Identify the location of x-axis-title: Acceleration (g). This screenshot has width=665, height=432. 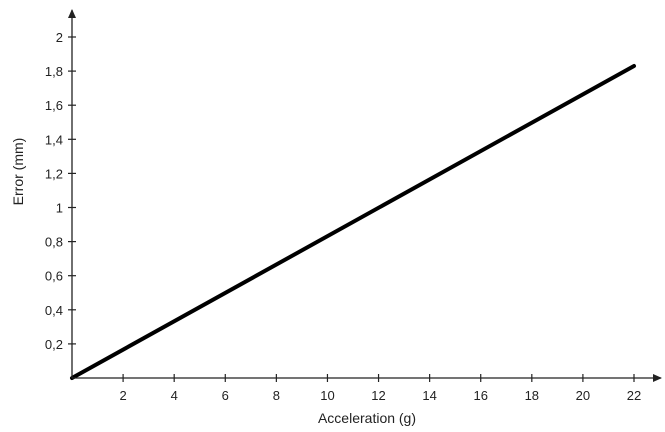
(367, 418).